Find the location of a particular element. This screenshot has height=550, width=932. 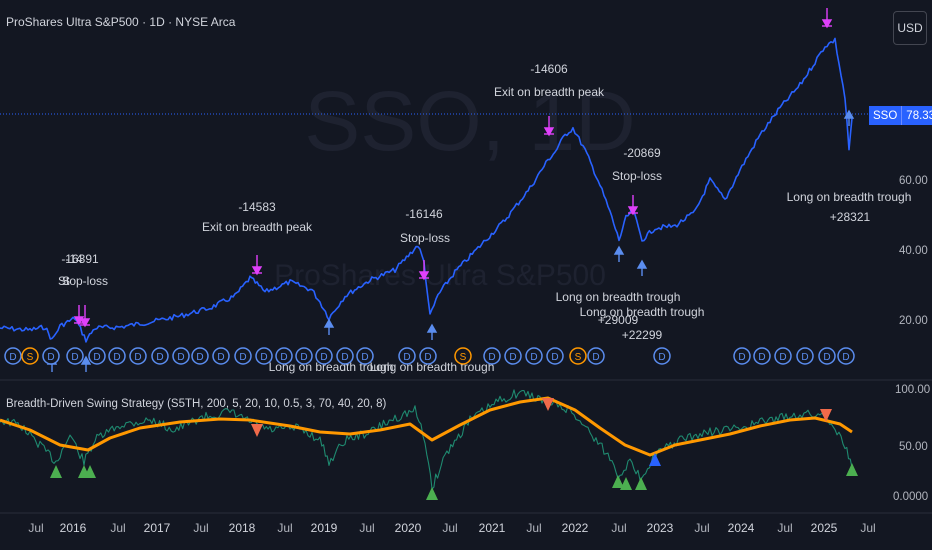

time-axis-label: 2018 is located at coordinates (242, 528).